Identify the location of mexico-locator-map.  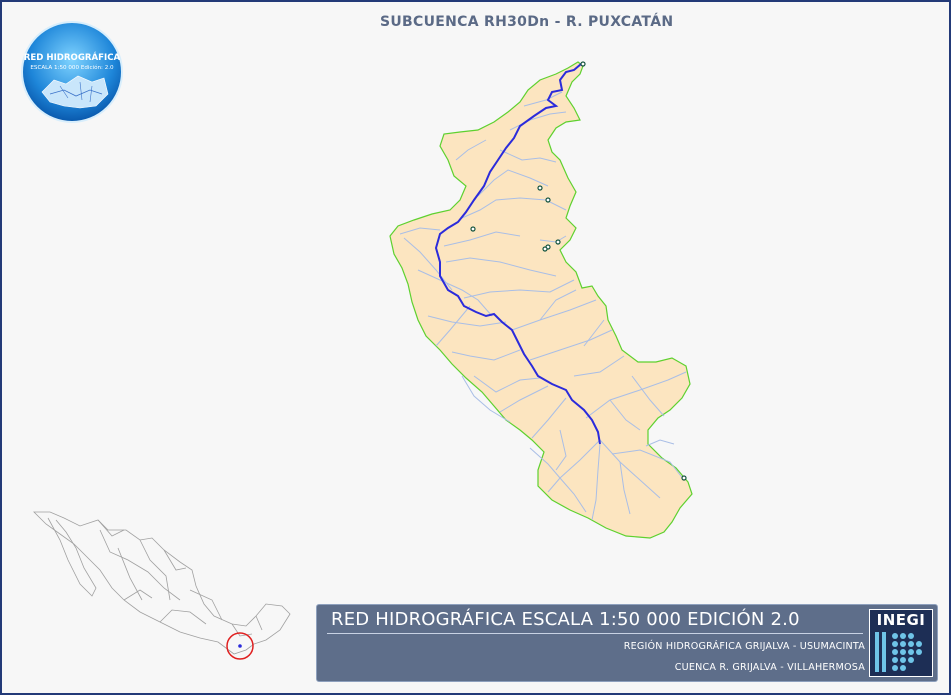
(162, 583).